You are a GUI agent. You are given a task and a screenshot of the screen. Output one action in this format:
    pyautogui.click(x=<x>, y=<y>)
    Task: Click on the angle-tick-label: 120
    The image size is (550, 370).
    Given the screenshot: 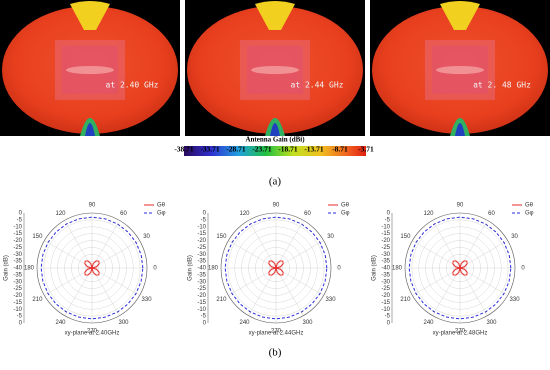 What is the action you would take?
    pyautogui.click(x=244, y=214)
    